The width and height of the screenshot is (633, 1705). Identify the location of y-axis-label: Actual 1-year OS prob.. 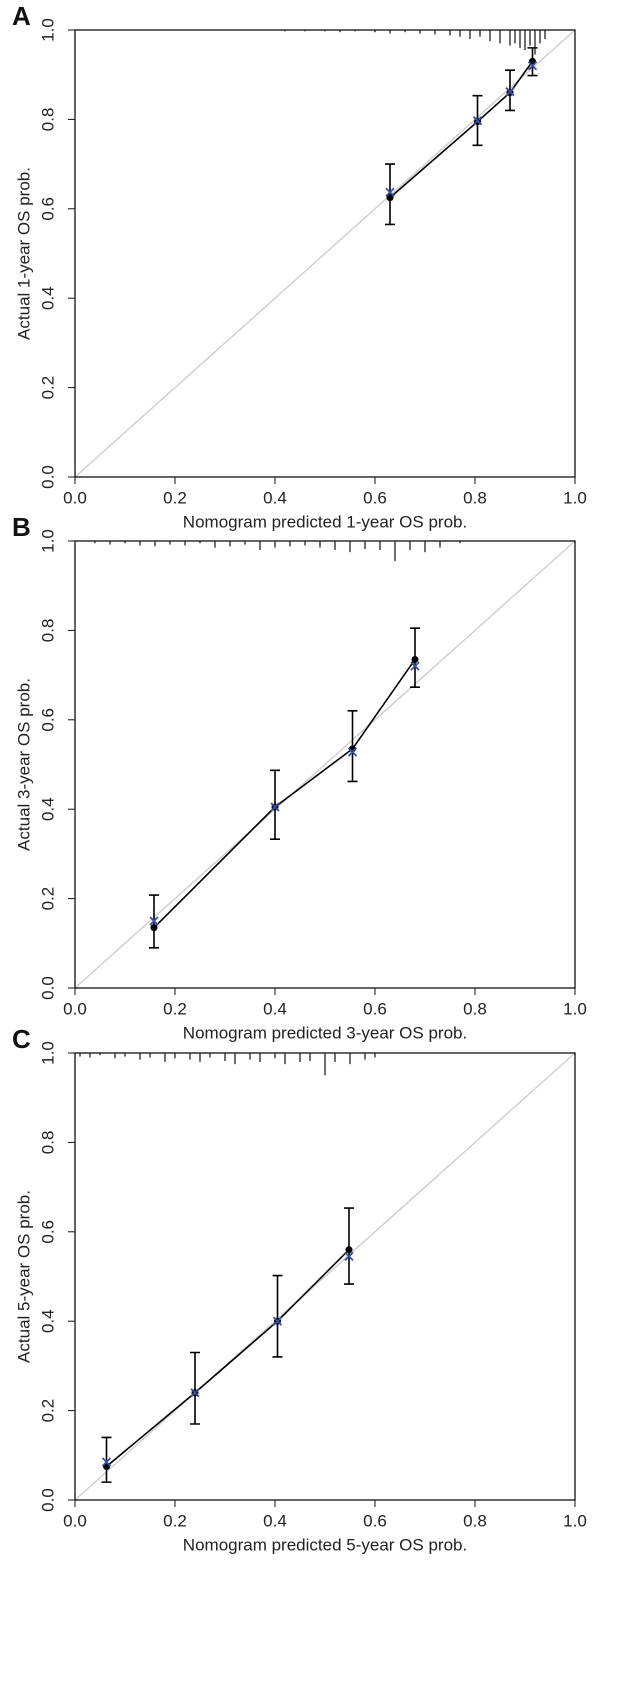
(23, 253).